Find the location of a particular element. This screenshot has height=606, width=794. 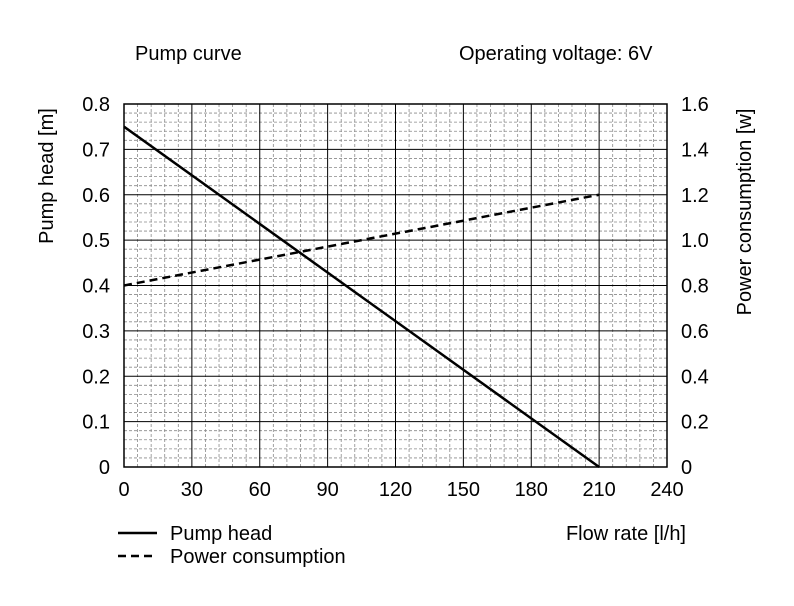

y2-tick-label: 1.0 is located at coordinates (695, 241).